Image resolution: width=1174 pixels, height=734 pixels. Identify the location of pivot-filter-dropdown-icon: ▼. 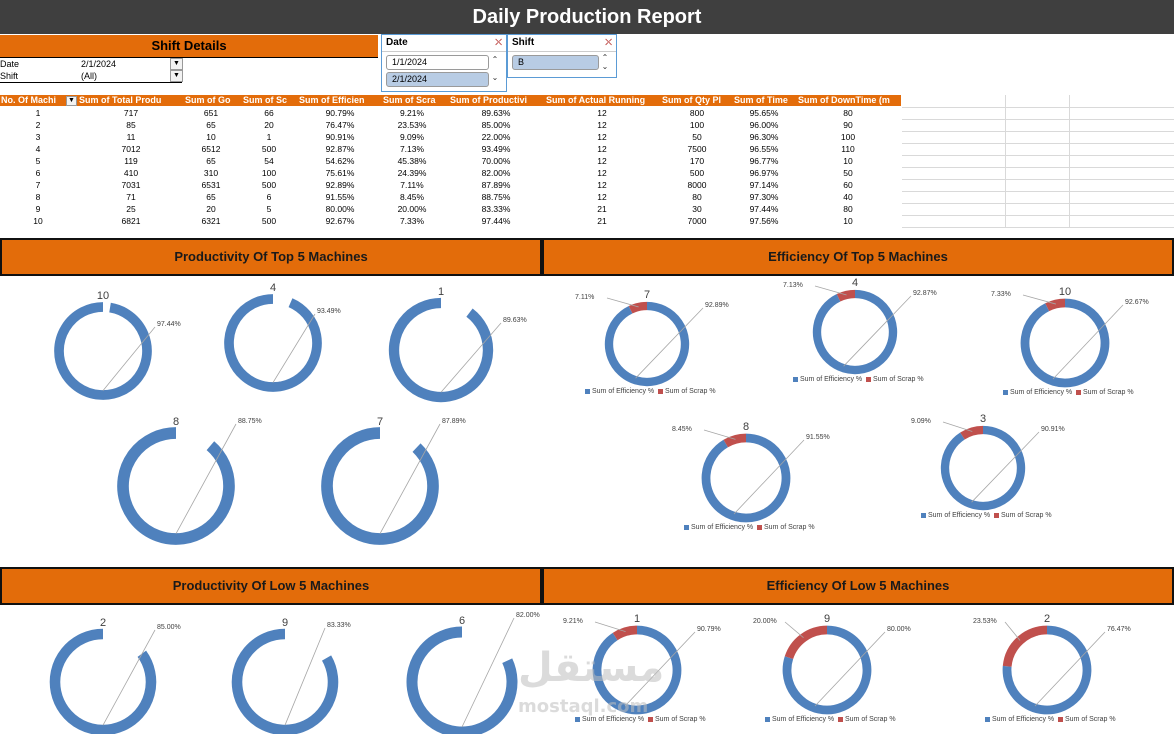
(71, 101).